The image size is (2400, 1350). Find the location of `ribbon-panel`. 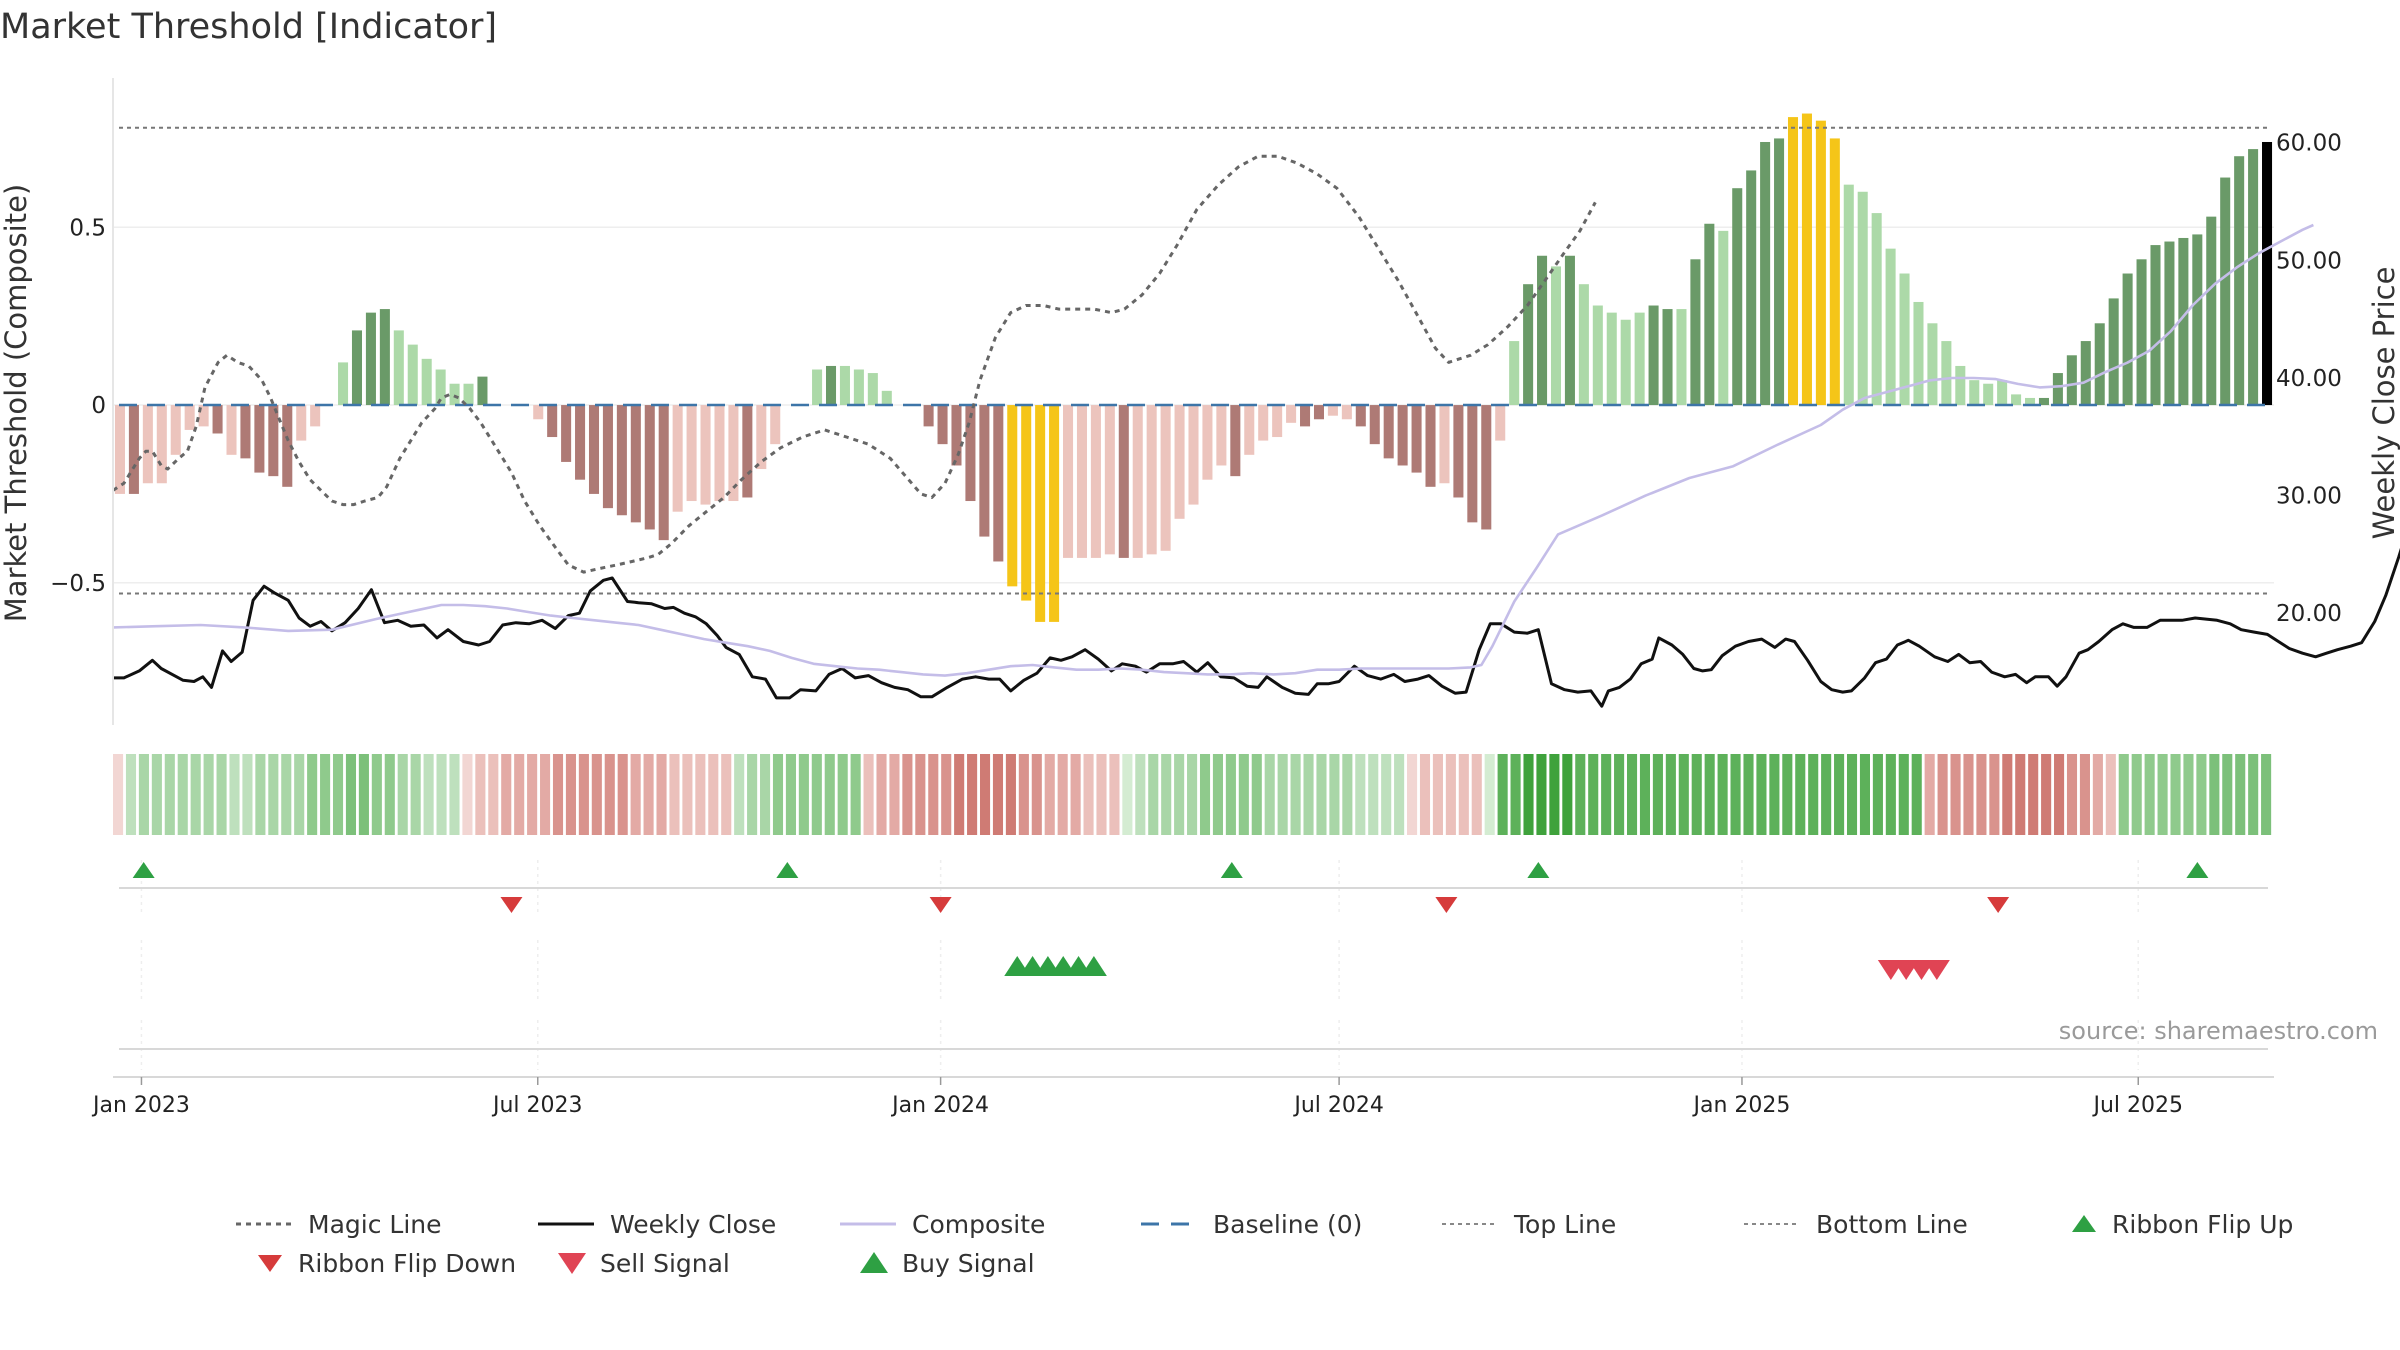

ribbon-panel is located at coordinates (1192, 794).